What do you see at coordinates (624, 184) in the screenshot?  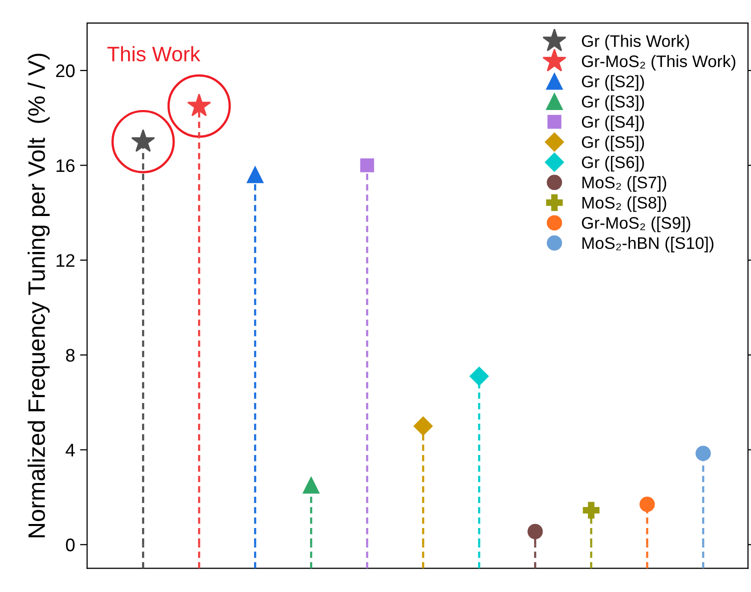 I see `legend-label: MoS₂ ([S7])` at bounding box center [624, 184].